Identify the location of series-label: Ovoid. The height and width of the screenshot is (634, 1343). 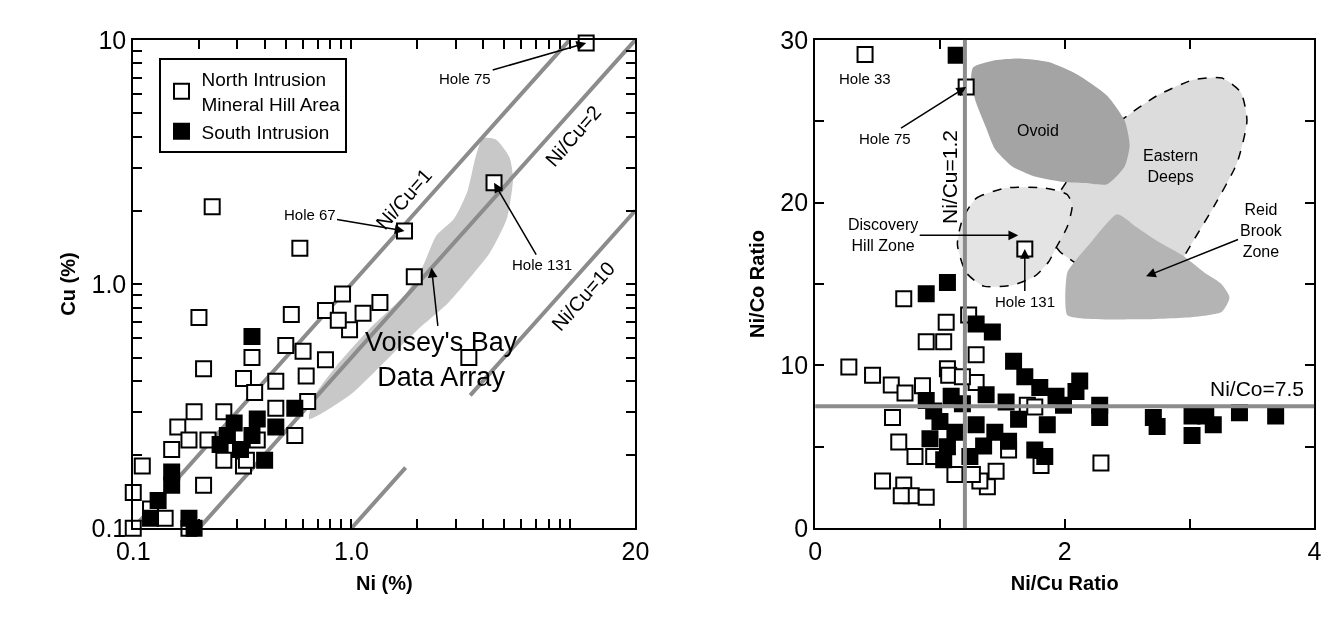
(1038, 130).